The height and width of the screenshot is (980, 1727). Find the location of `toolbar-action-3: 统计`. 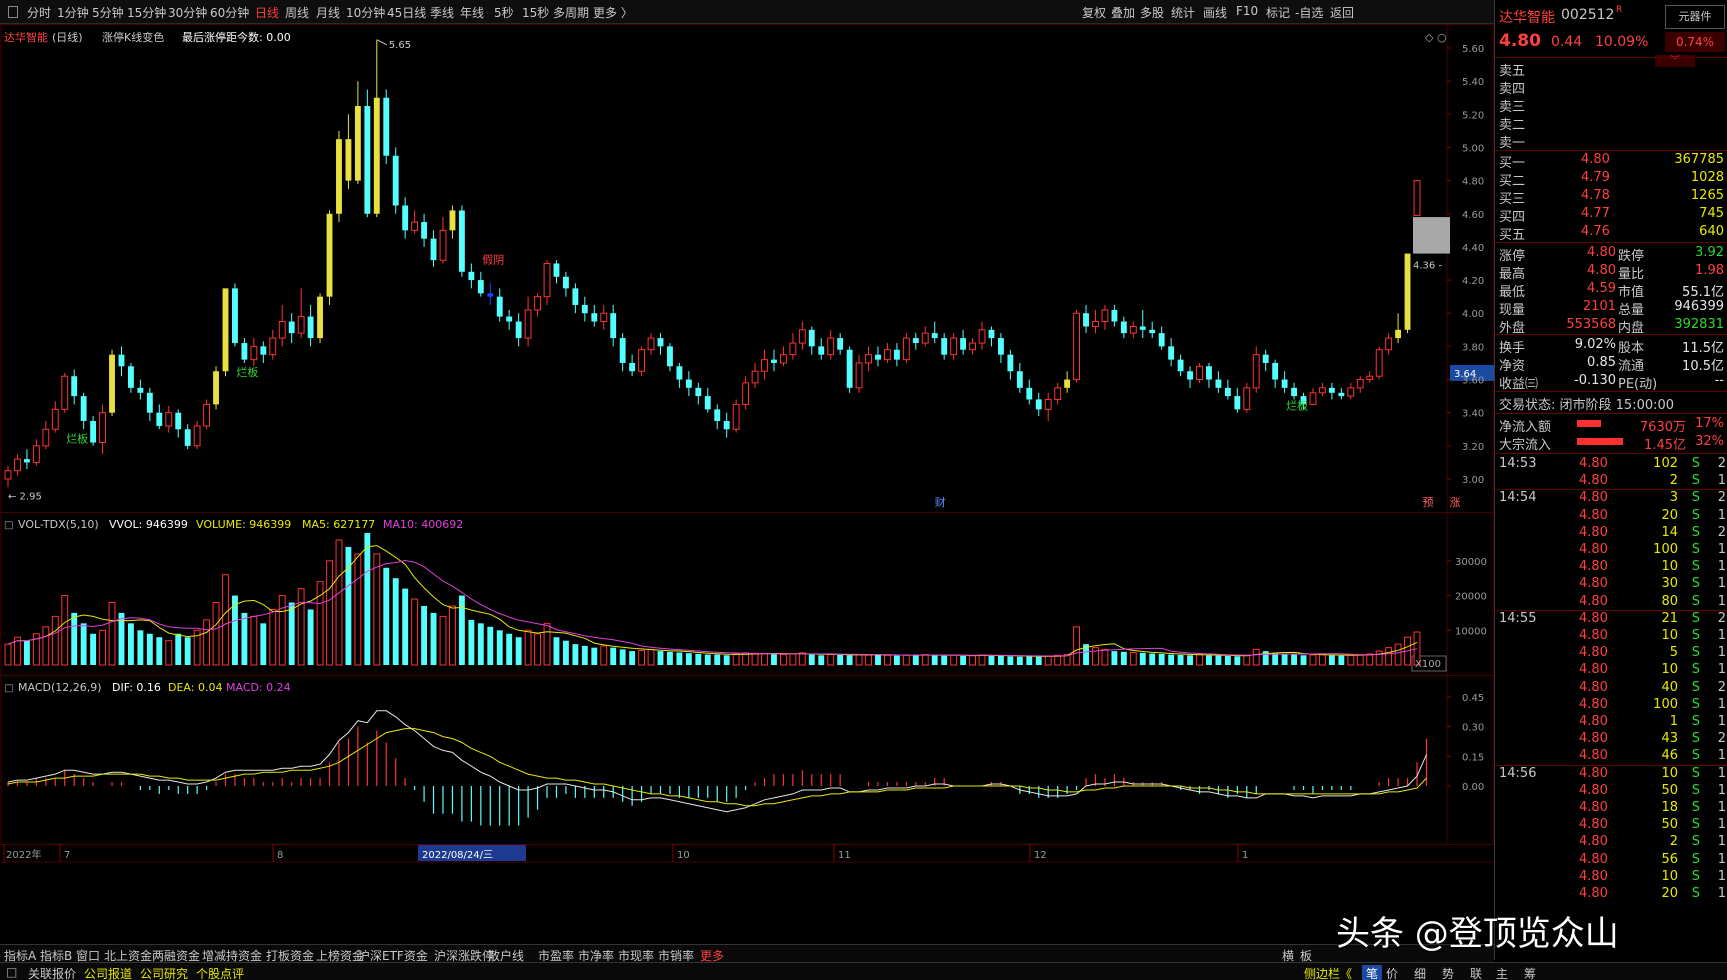

toolbar-action-3: 统计 is located at coordinates (1183, 12).